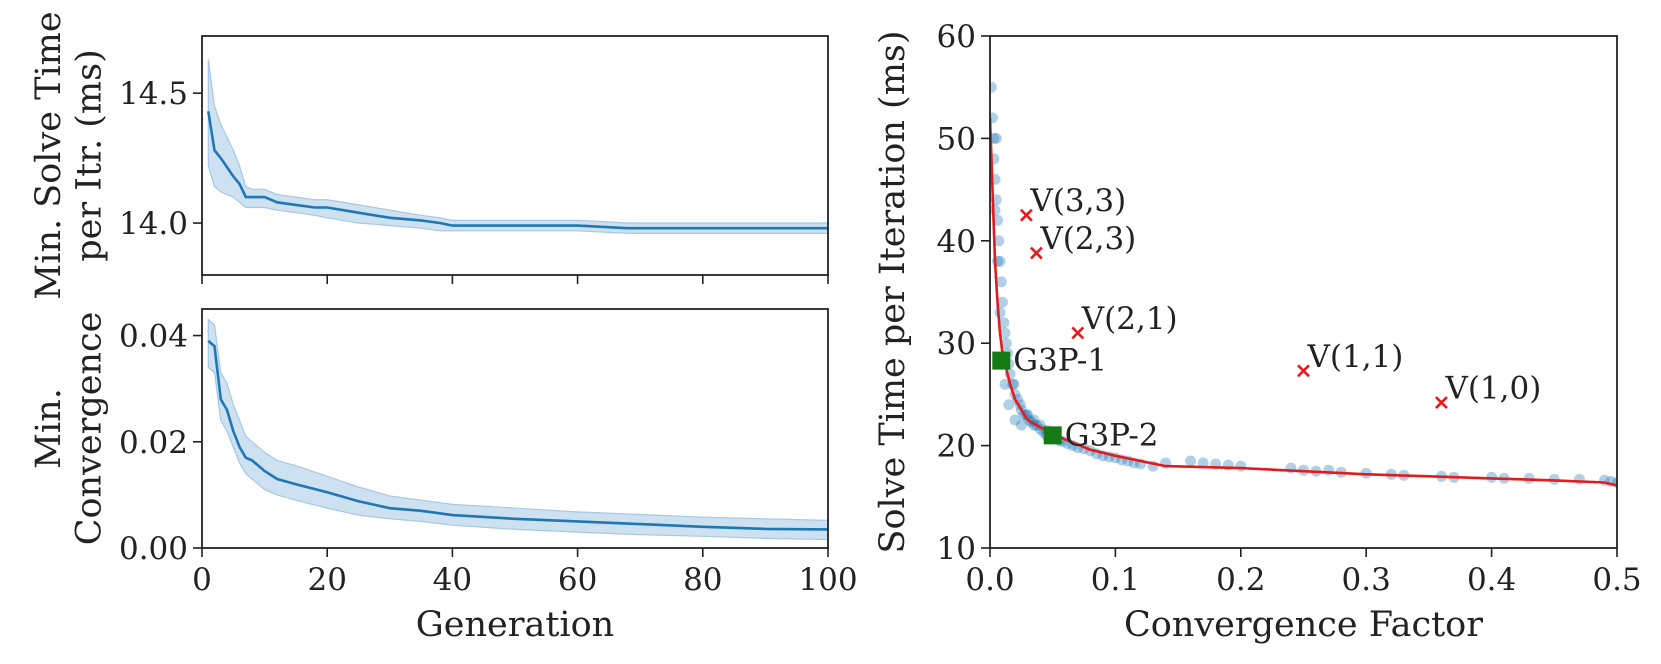  I want to click on x-axis-label: Convergence Factor, so click(1303, 625).